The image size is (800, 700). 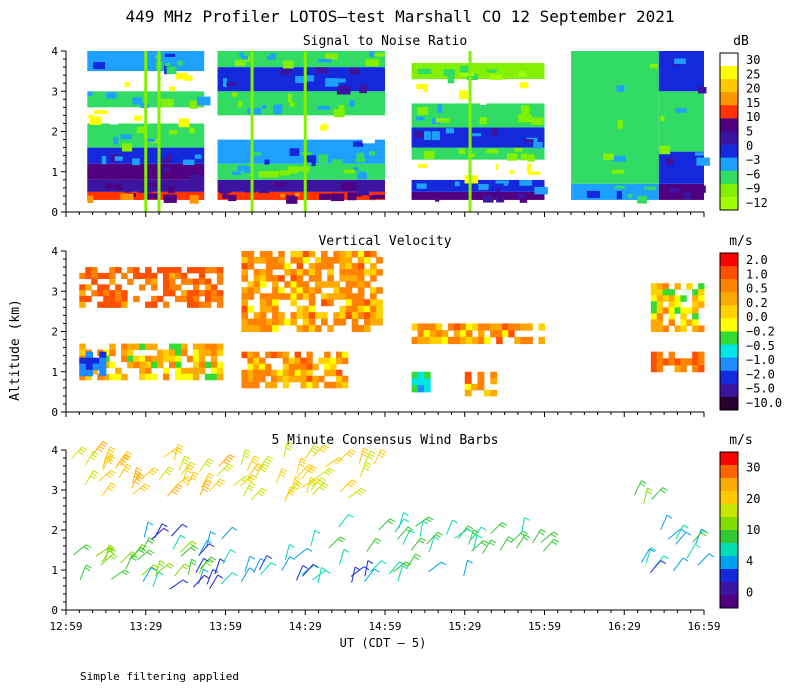 What do you see at coordinates (159, 676) in the screenshot?
I see `filter-note: Simple filtering applied` at bounding box center [159, 676].